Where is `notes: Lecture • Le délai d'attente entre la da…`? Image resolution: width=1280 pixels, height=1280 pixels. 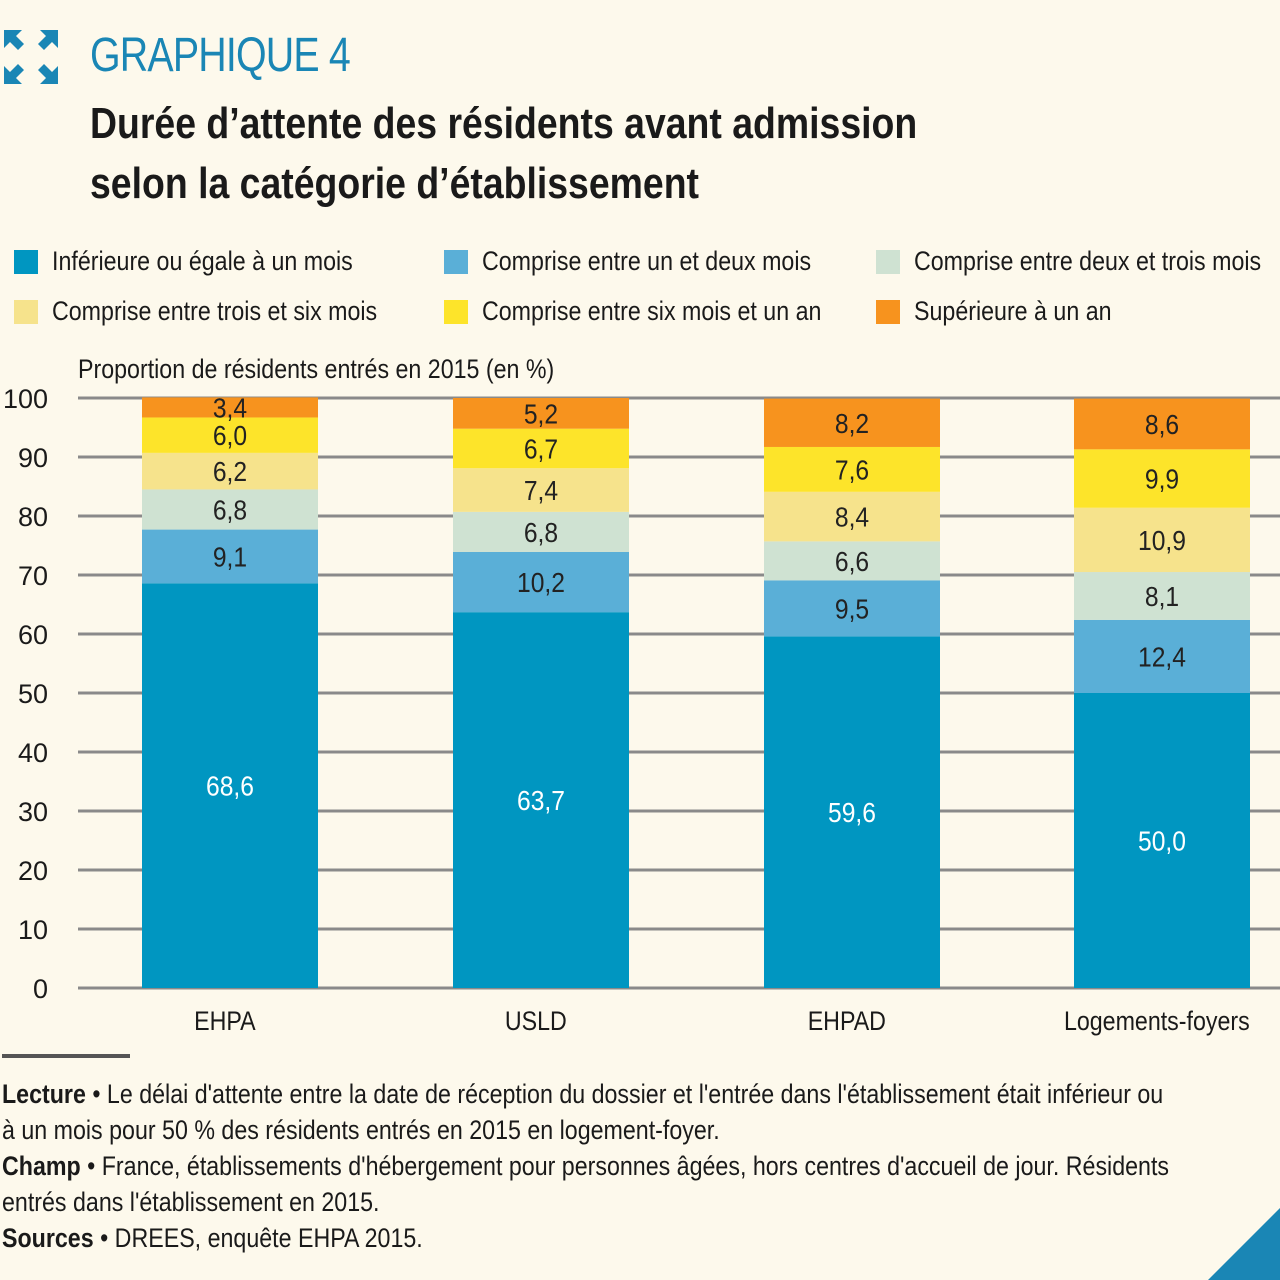 notes: Lecture • Le délai d'attente entre la da… is located at coordinates (587, 1166).